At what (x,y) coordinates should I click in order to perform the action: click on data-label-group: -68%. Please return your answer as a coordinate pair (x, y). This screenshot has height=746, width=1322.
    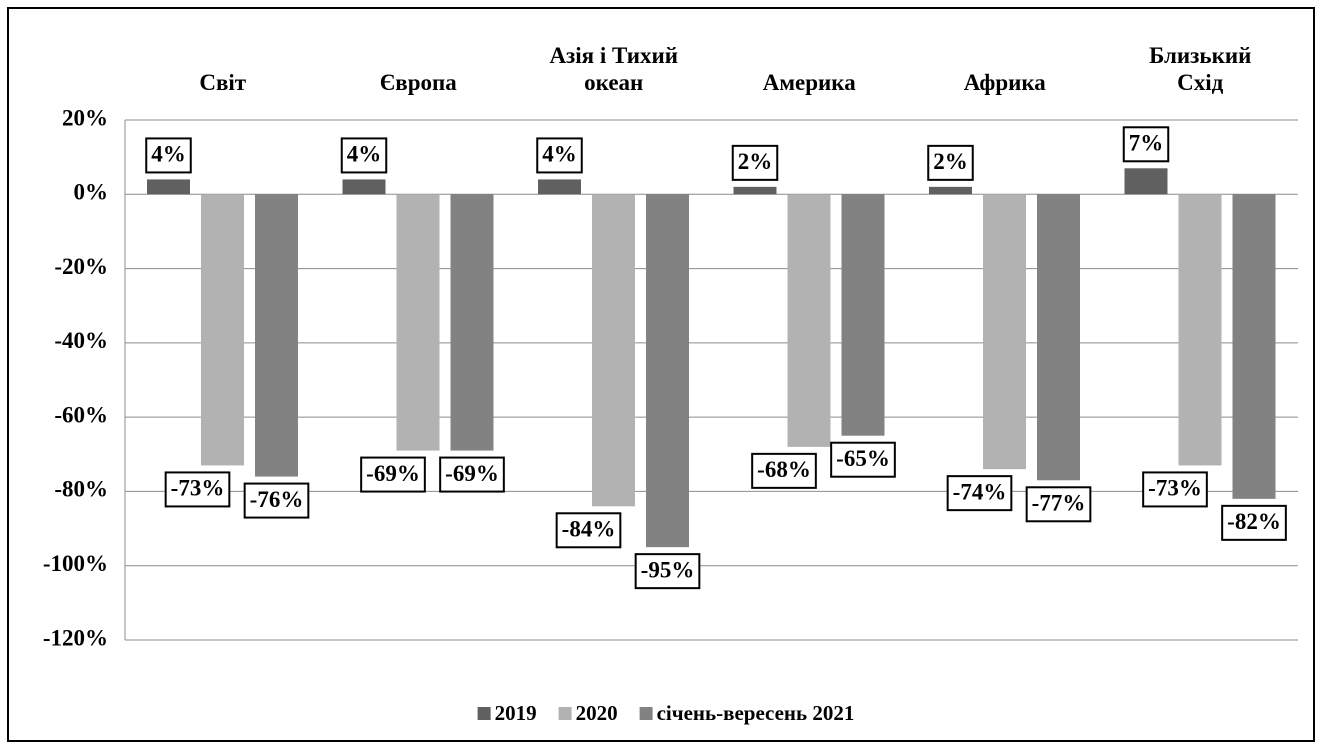
    Looking at the image, I should click on (784, 470).